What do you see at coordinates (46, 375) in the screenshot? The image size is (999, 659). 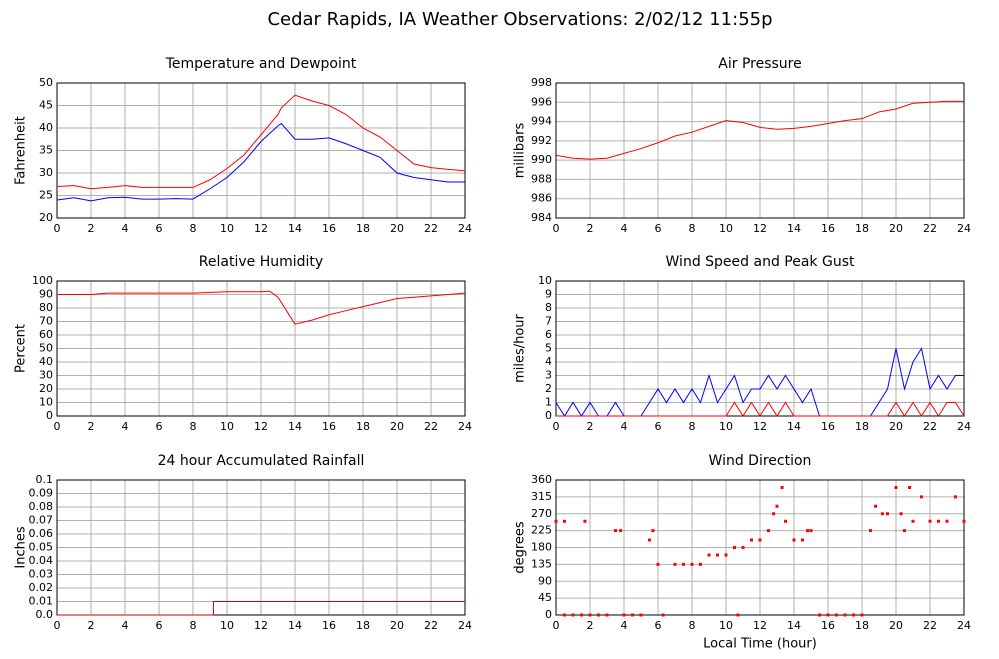 I see `y-tick-label: 30` at bounding box center [46, 375].